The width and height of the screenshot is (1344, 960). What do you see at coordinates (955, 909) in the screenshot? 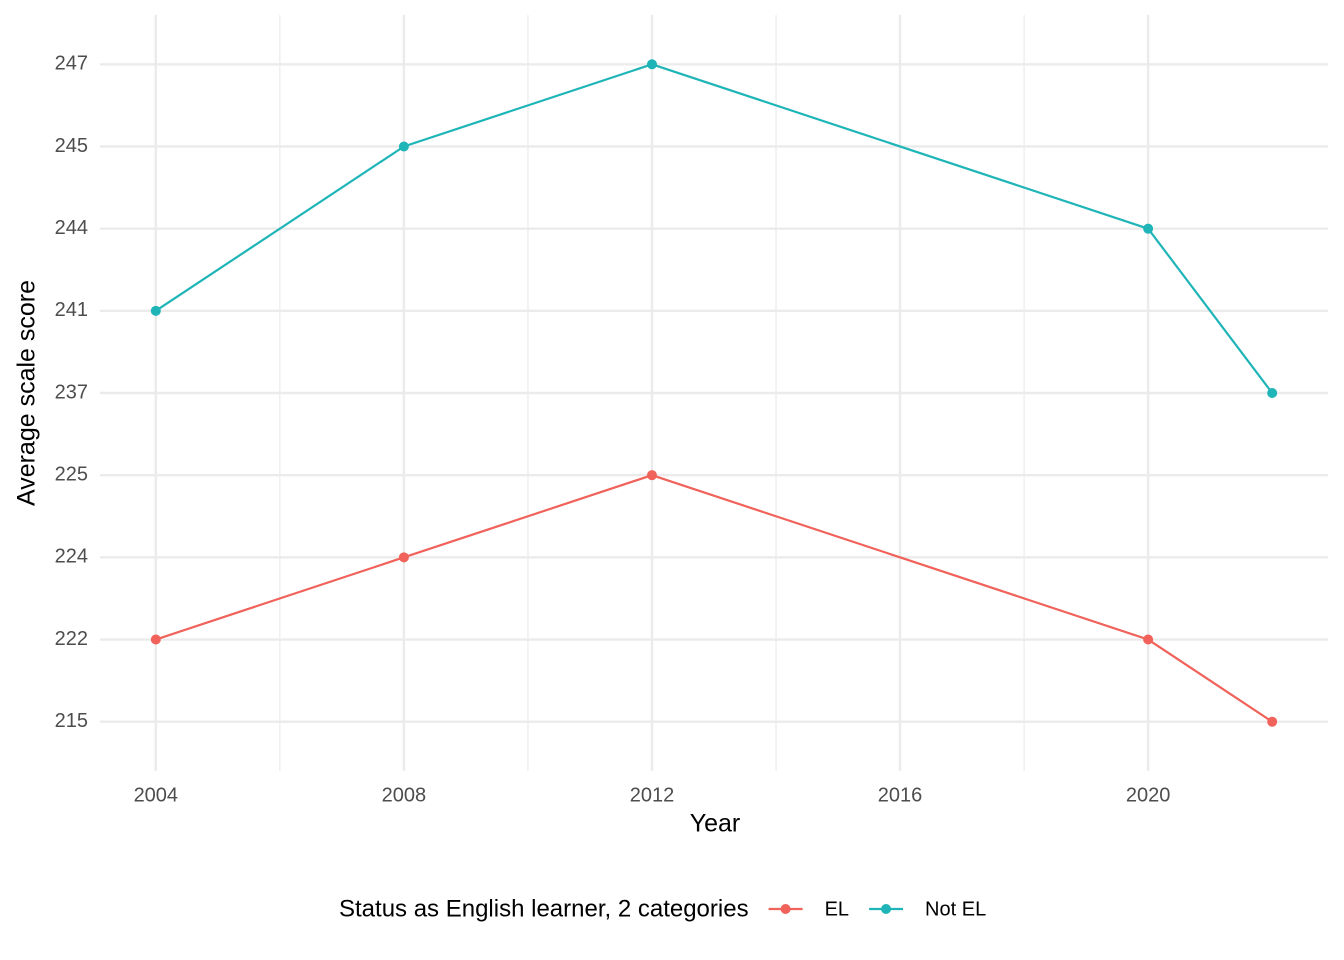
I see `legend-label: Not EL` at bounding box center [955, 909].